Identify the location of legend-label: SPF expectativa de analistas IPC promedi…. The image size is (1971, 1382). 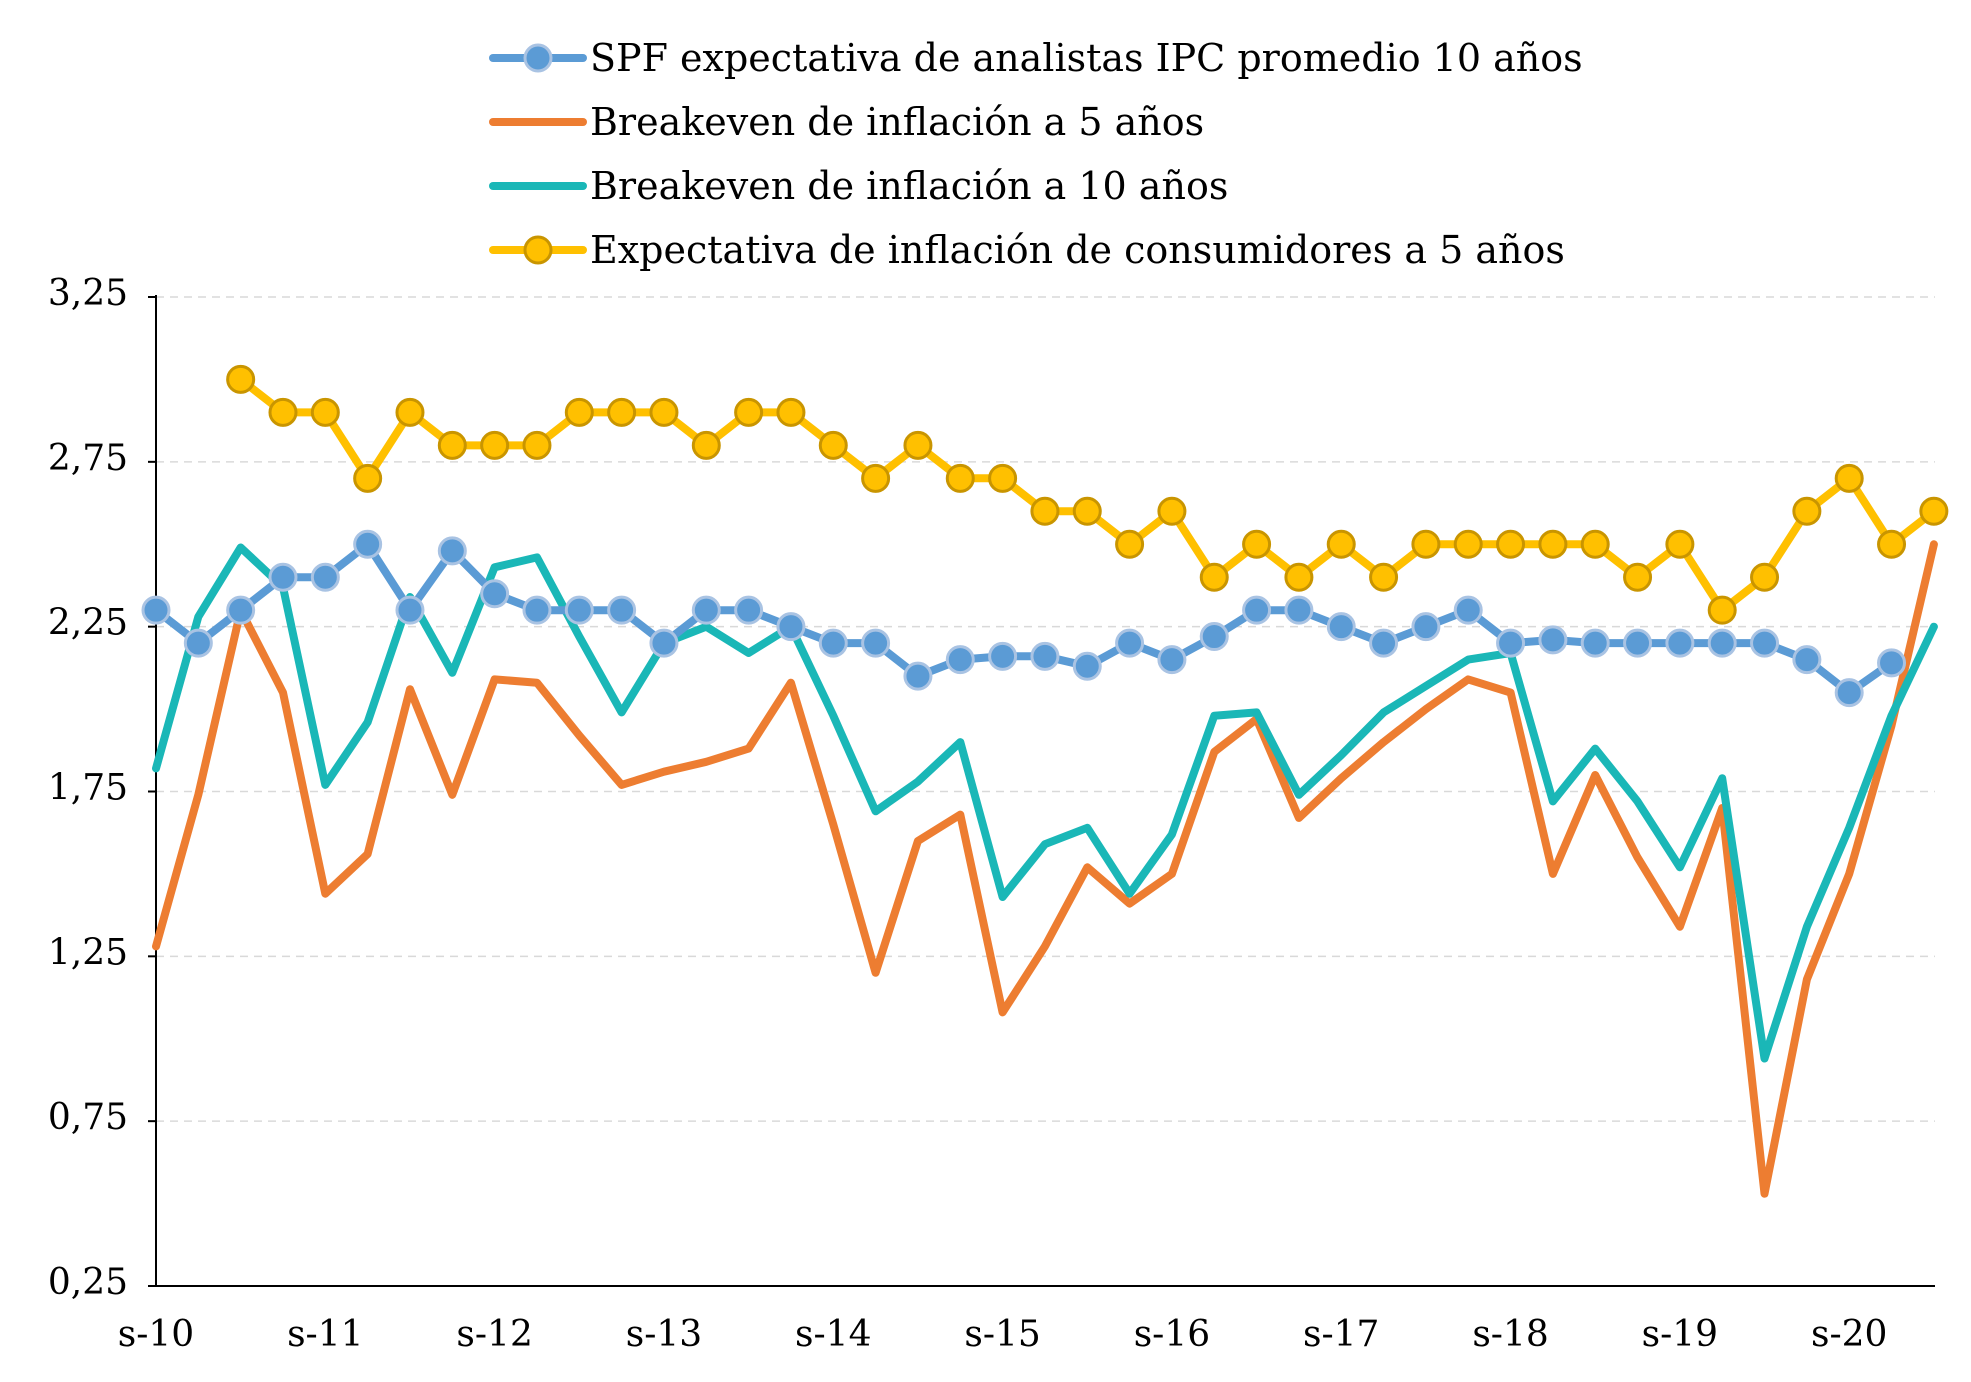
(1086, 58).